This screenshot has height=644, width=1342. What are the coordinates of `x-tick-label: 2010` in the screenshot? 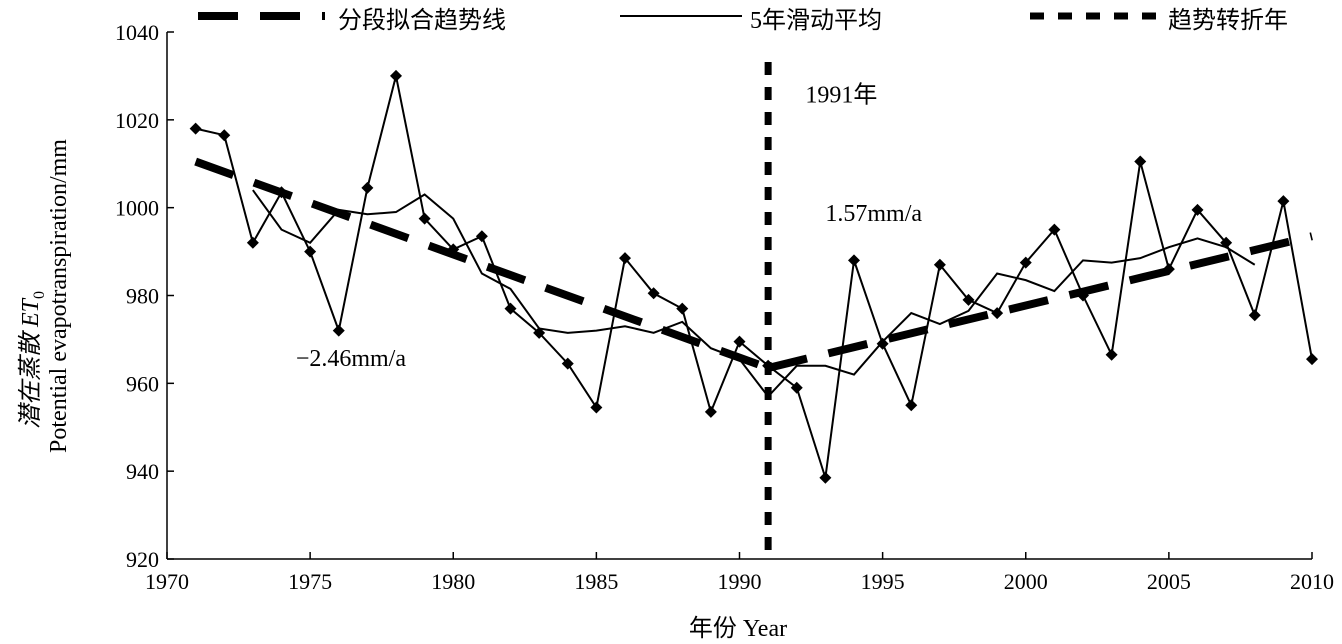 It's located at (1312, 581).